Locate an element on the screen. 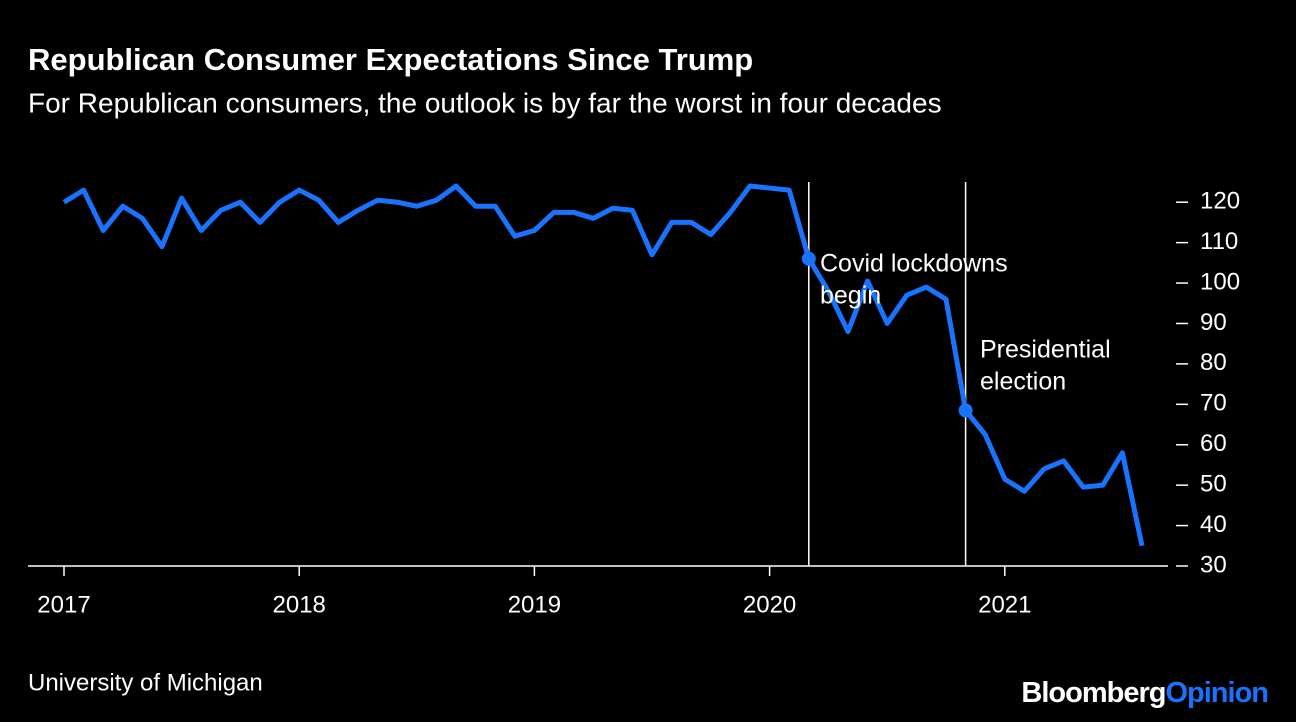 This screenshot has height=722, width=1296. annotation: Presidential is located at coordinates (1045, 350).